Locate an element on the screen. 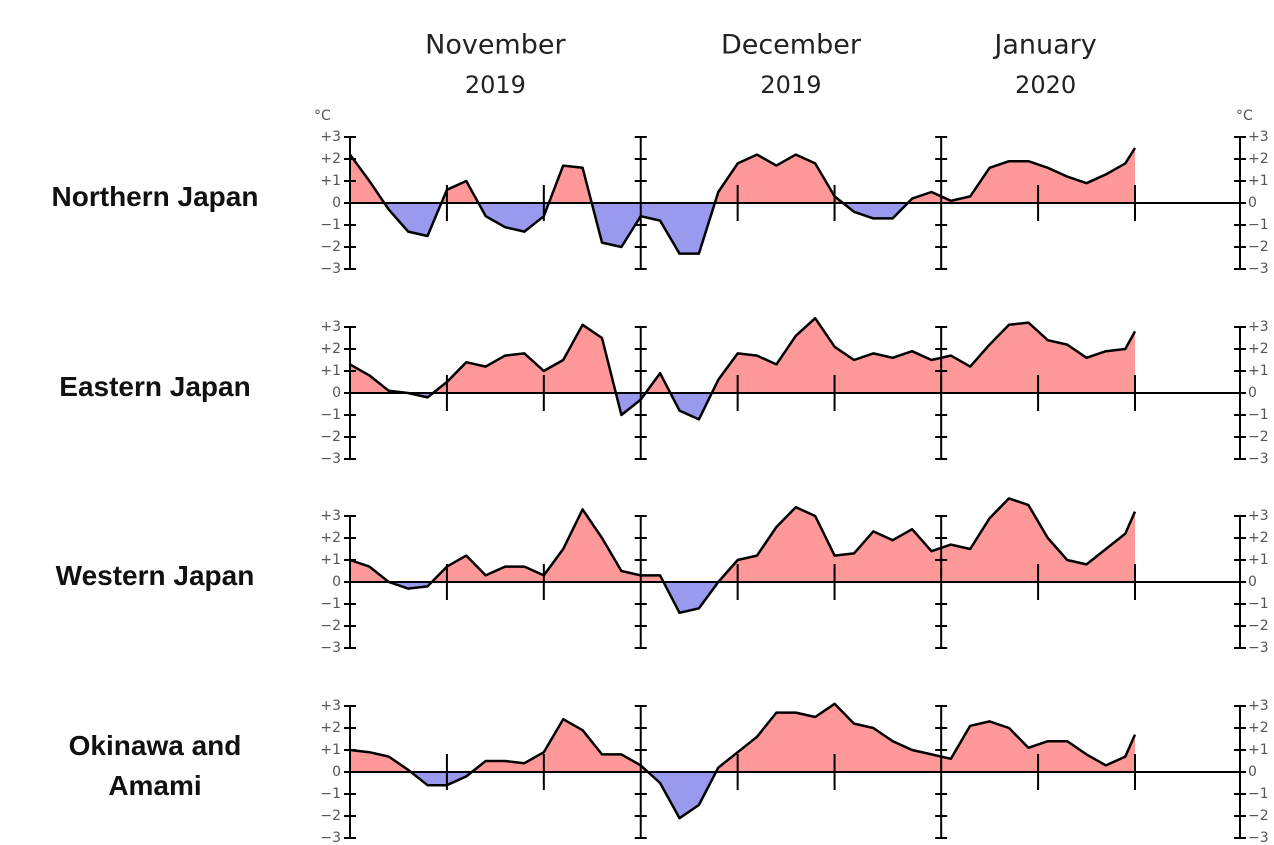 The width and height of the screenshot is (1274, 845). month-label: November is located at coordinates (495, 45).